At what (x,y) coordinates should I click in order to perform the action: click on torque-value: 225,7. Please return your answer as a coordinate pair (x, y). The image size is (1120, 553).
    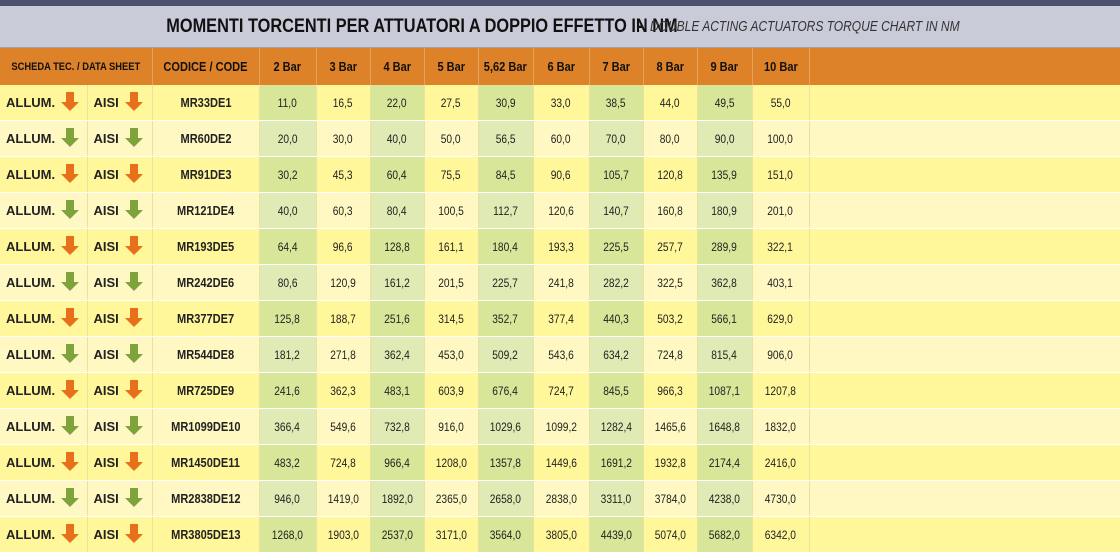
    Looking at the image, I should click on (506, 282).